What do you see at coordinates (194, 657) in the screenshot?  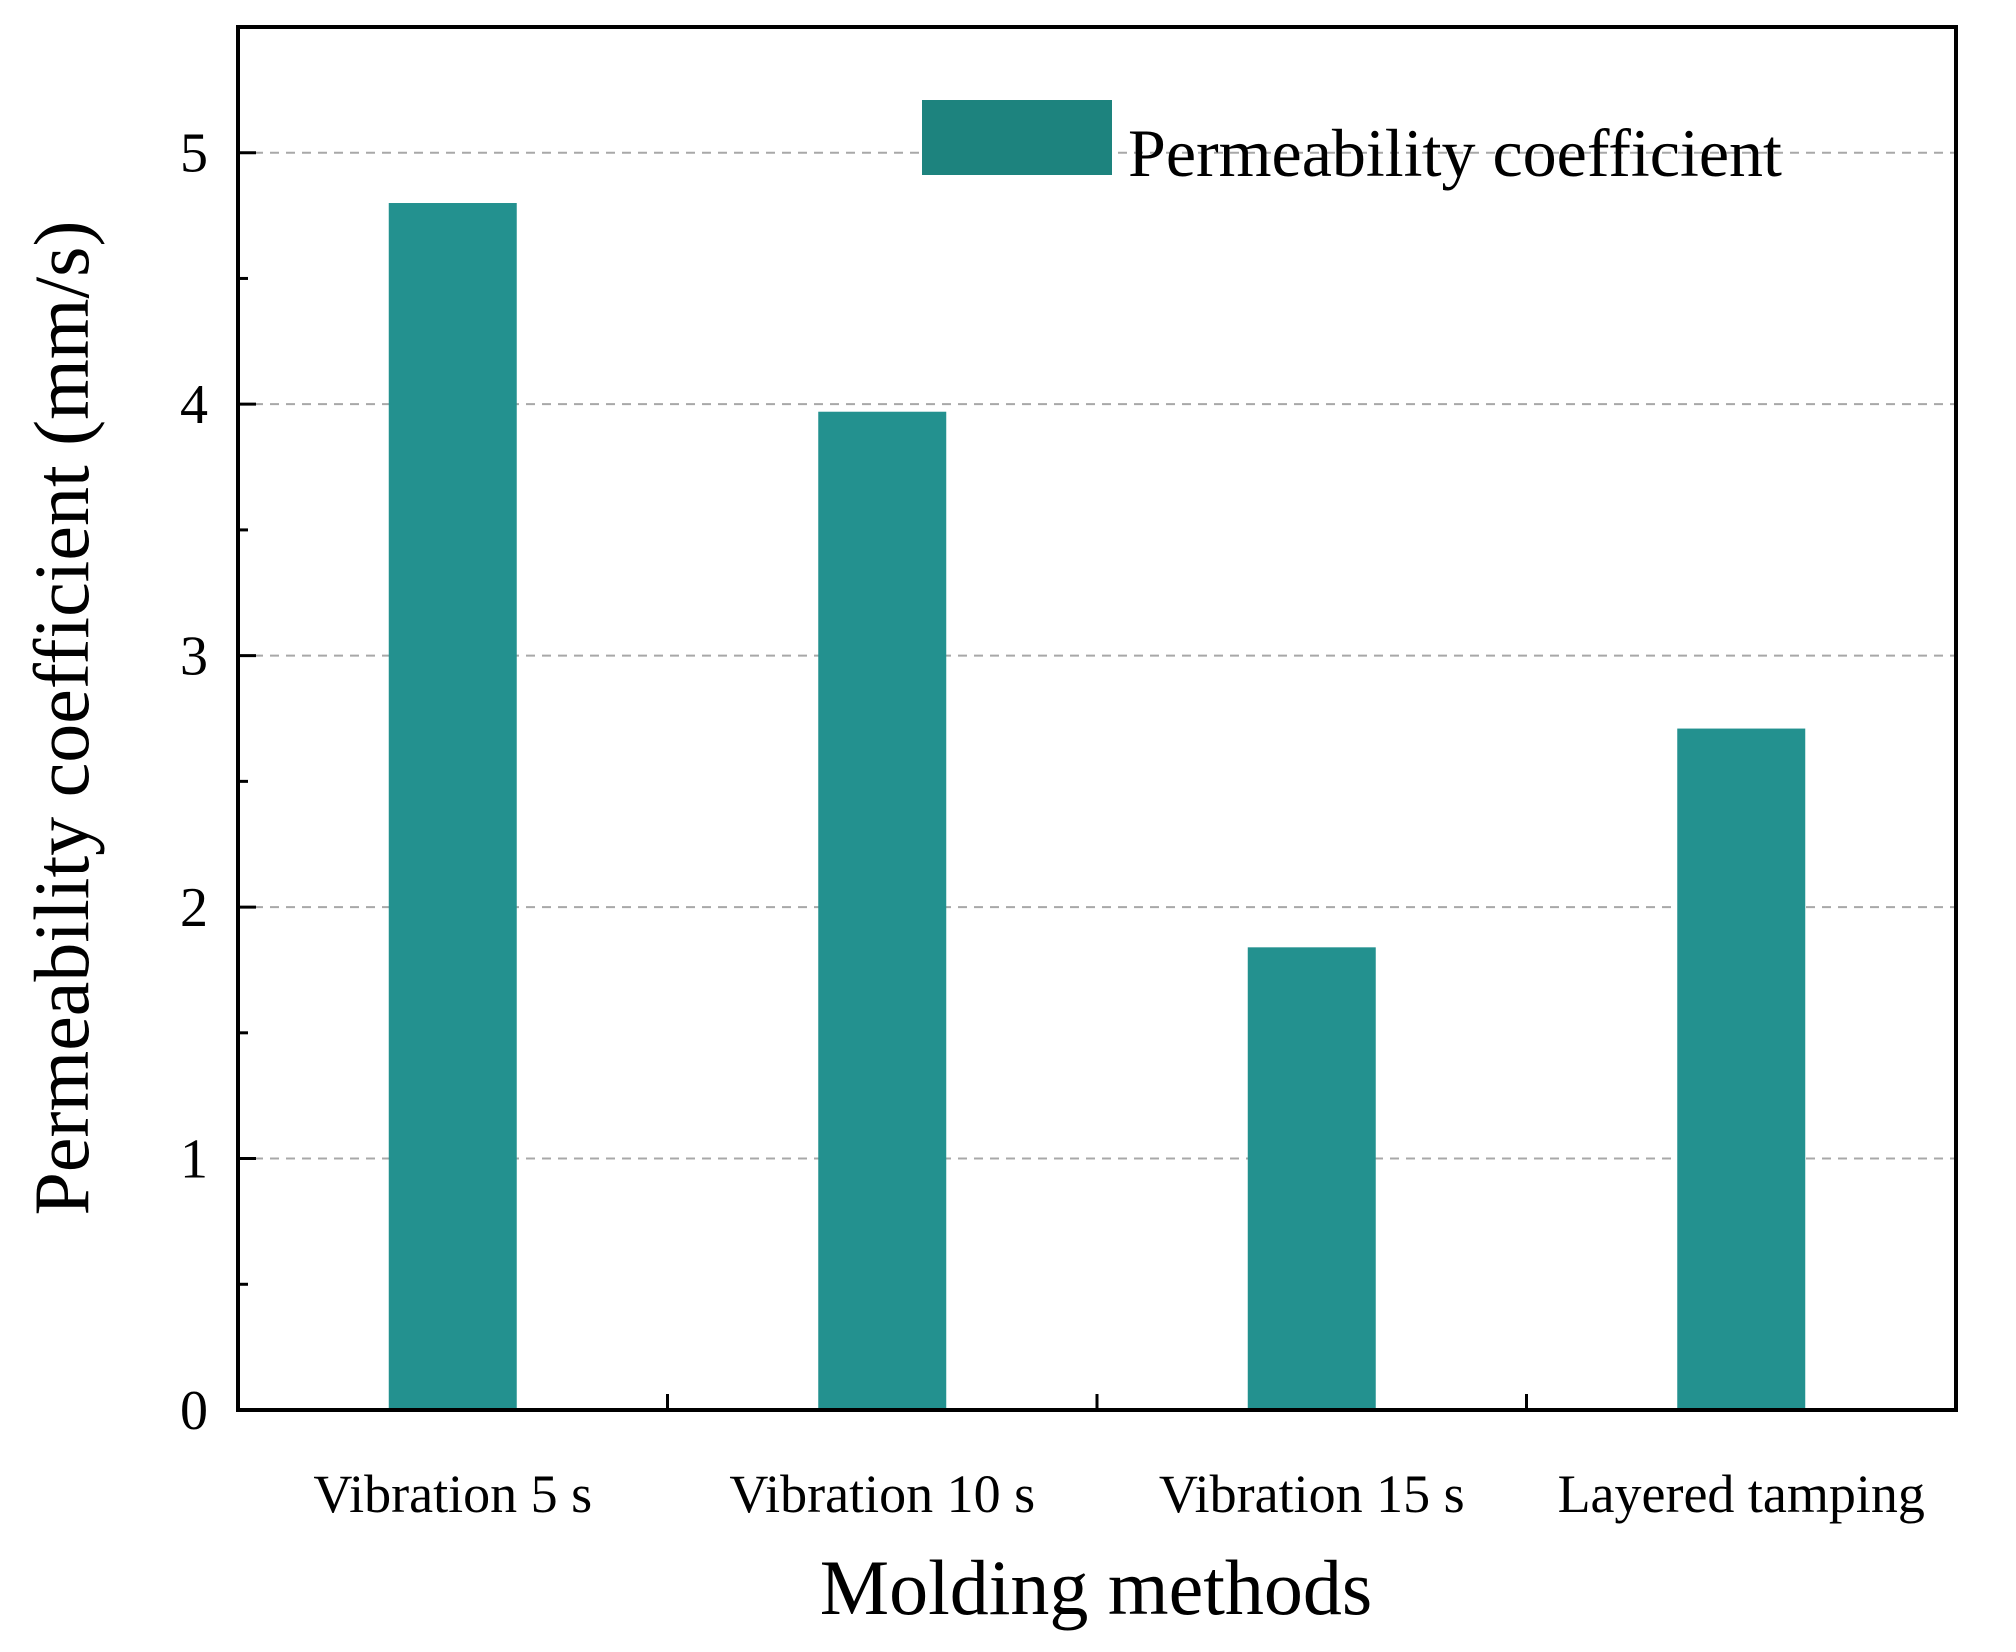 I see `y-tick-label-3: 3` at bounding box center [194, 657].